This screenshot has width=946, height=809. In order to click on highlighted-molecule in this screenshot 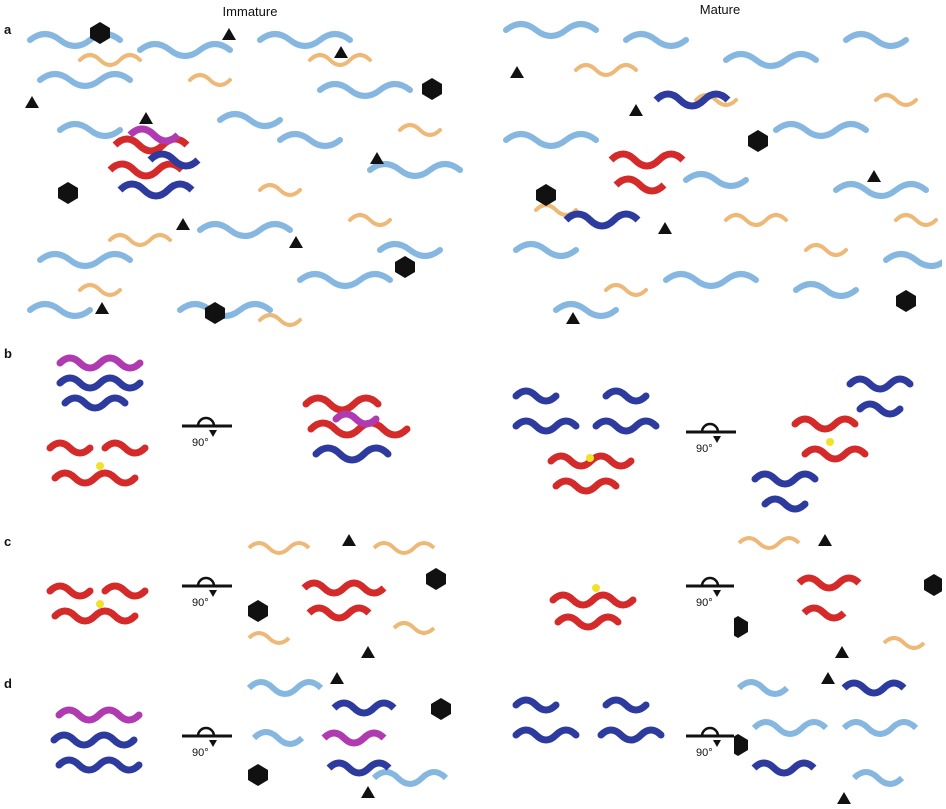, I will do `click(154, 162)`.